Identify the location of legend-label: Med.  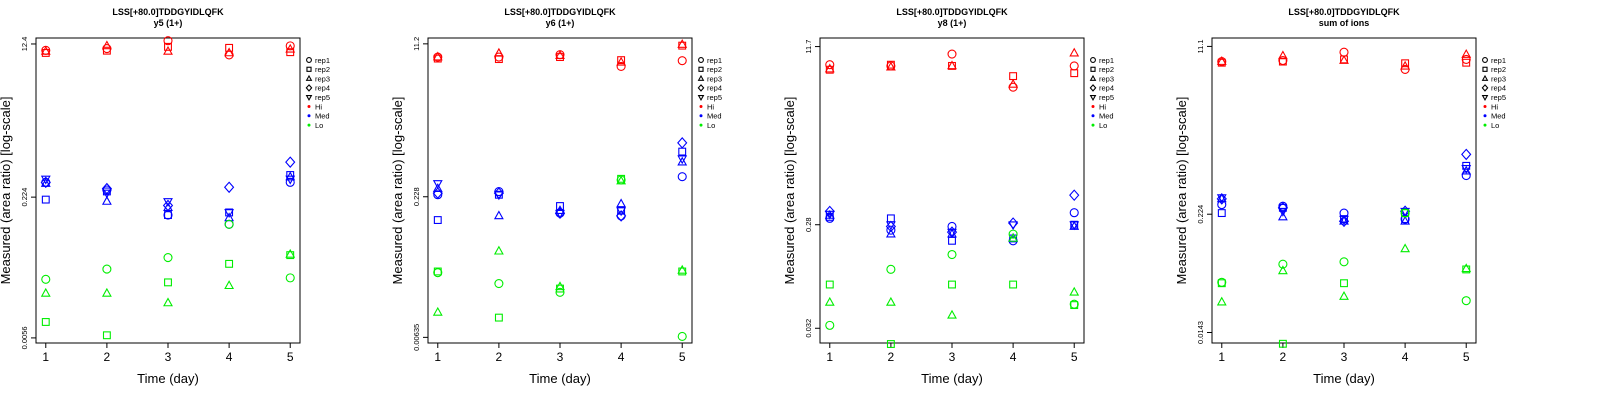
(714, 116).